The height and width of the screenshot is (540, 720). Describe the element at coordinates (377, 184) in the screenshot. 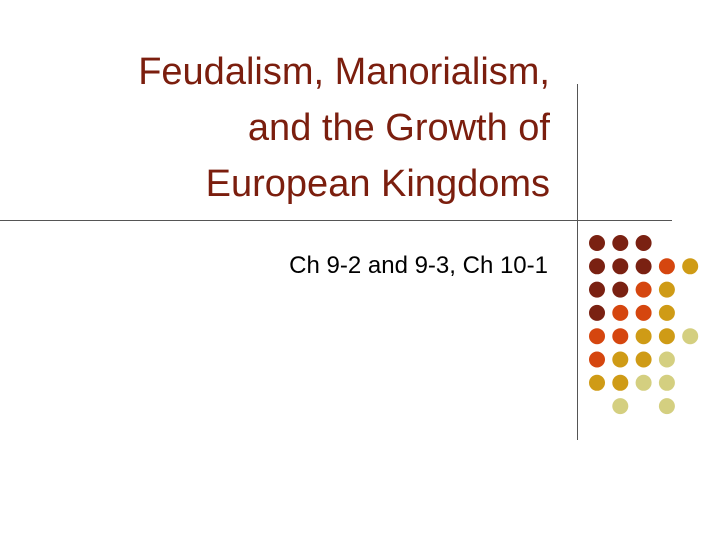

I see `title-line-3: European Kingdoms` at that location.